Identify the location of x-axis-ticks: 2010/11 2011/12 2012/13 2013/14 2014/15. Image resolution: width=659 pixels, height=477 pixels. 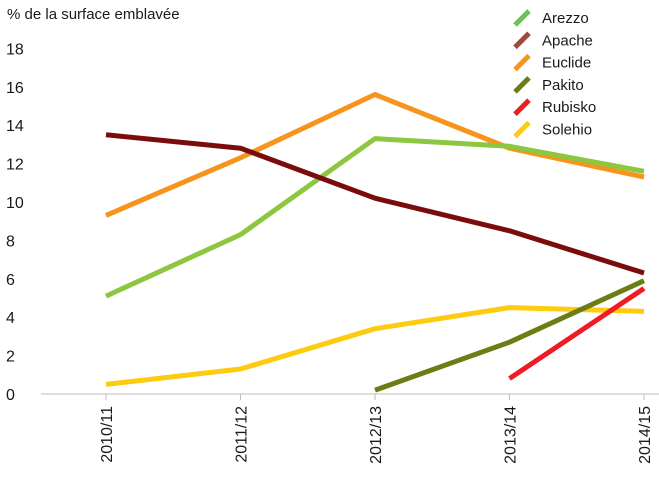
(376, 429).